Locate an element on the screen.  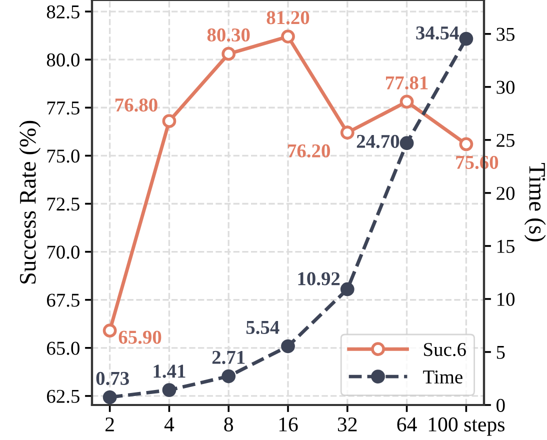
x-tick-label: 16 is located at coordinates (288, 424).